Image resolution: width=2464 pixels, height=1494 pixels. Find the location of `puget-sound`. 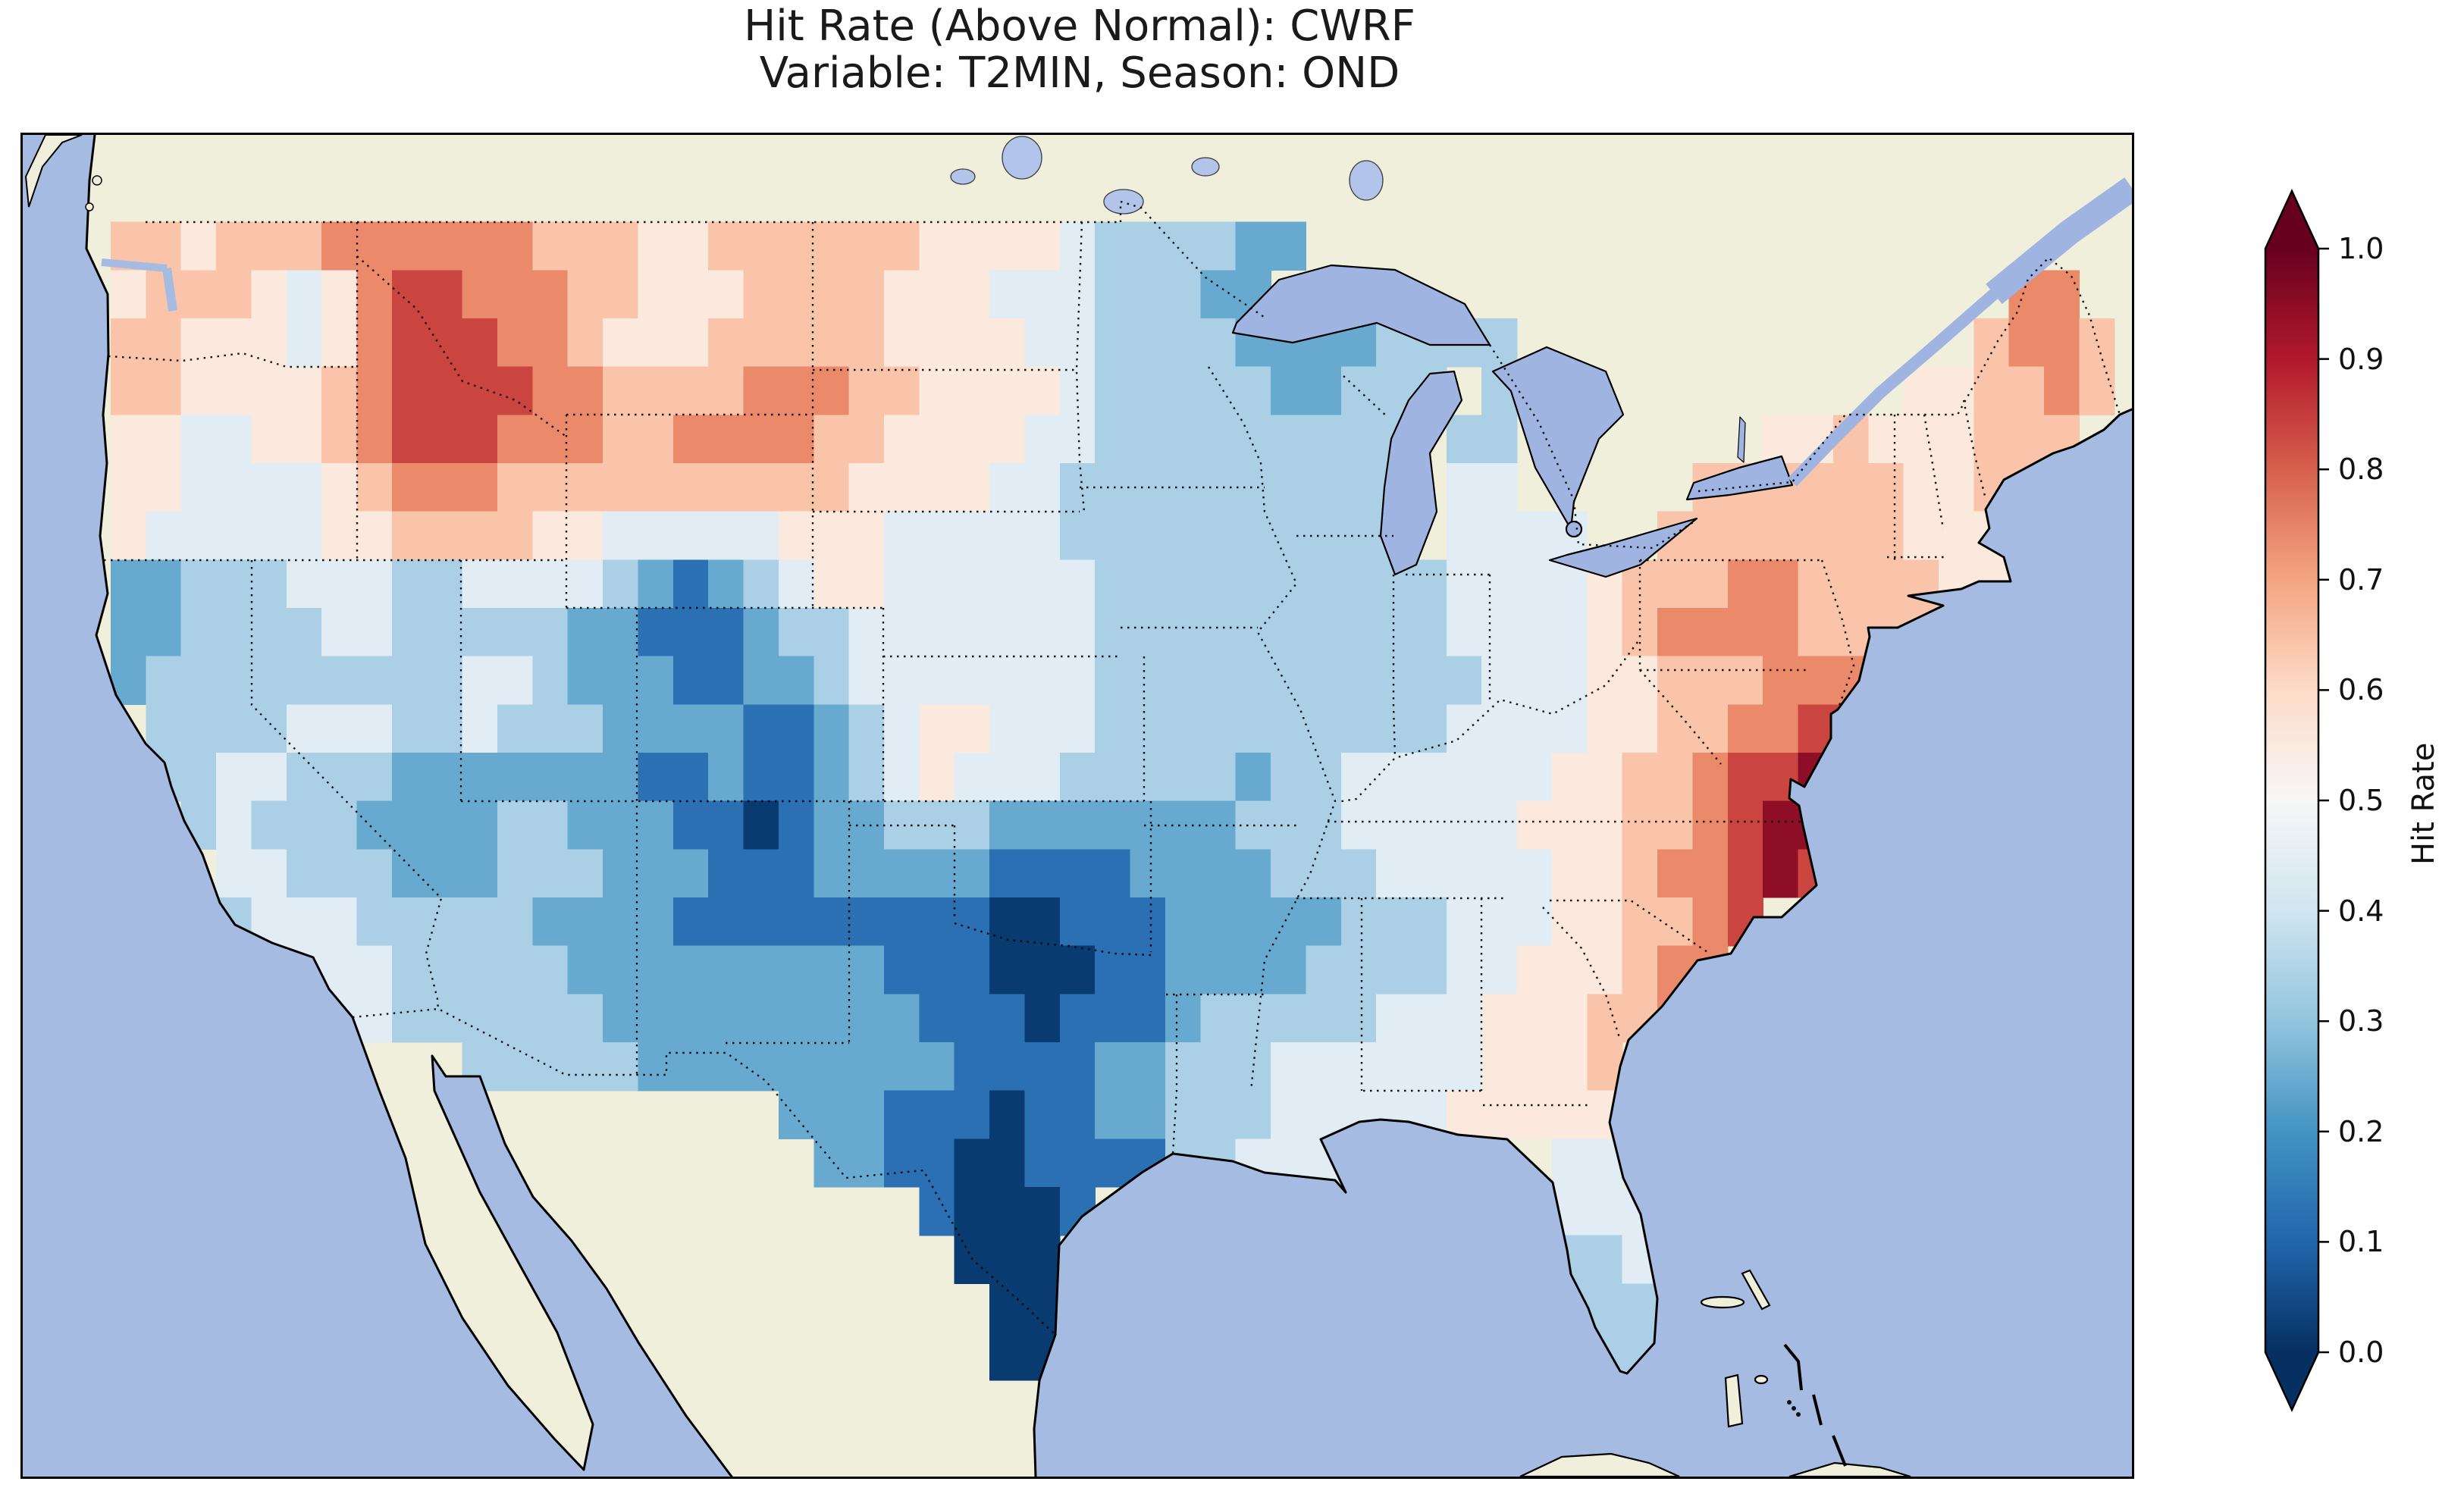

puget-sound is located at coordinates (139, 285).